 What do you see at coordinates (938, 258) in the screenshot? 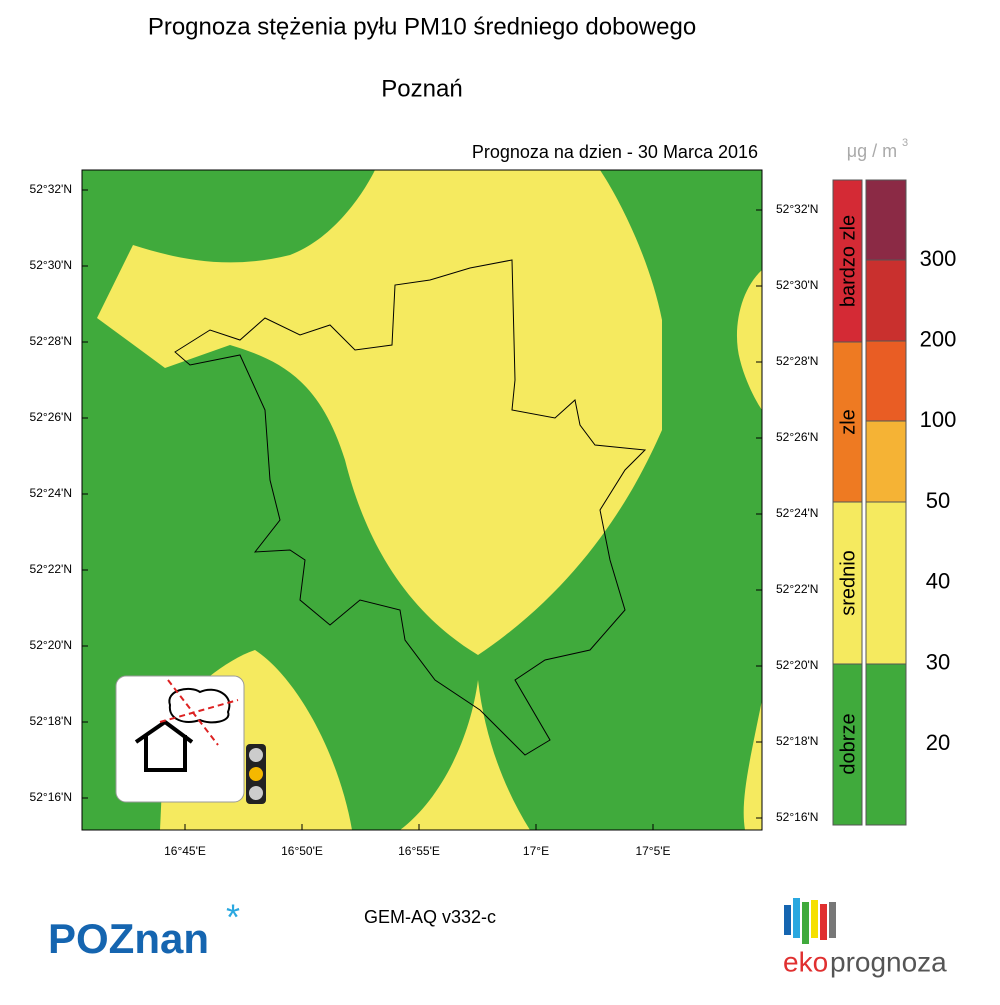
I see `scale-label: 300` at bounding box center [938, 258].